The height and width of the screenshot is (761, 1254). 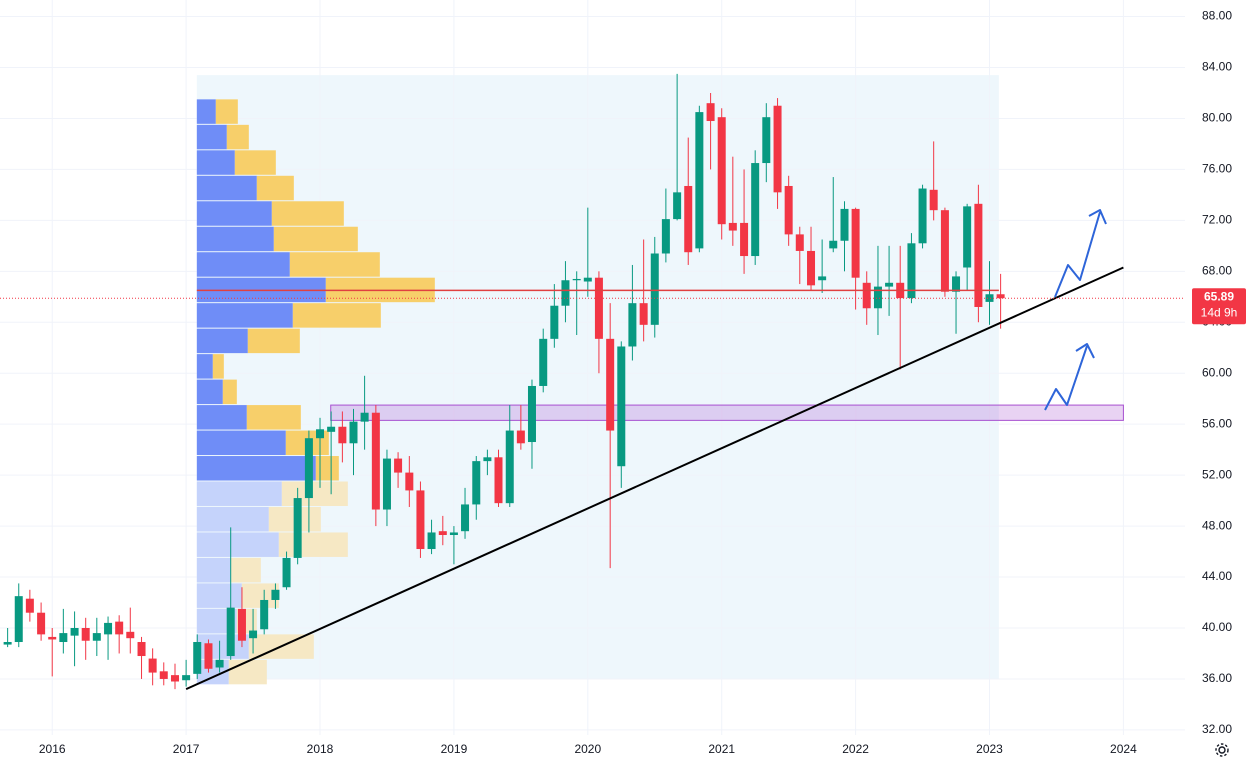 What do you see at coordinates (1217, 220) in the screenshot?
I see `y-tick-label: 72.00` at bounding box center [1217, 220].